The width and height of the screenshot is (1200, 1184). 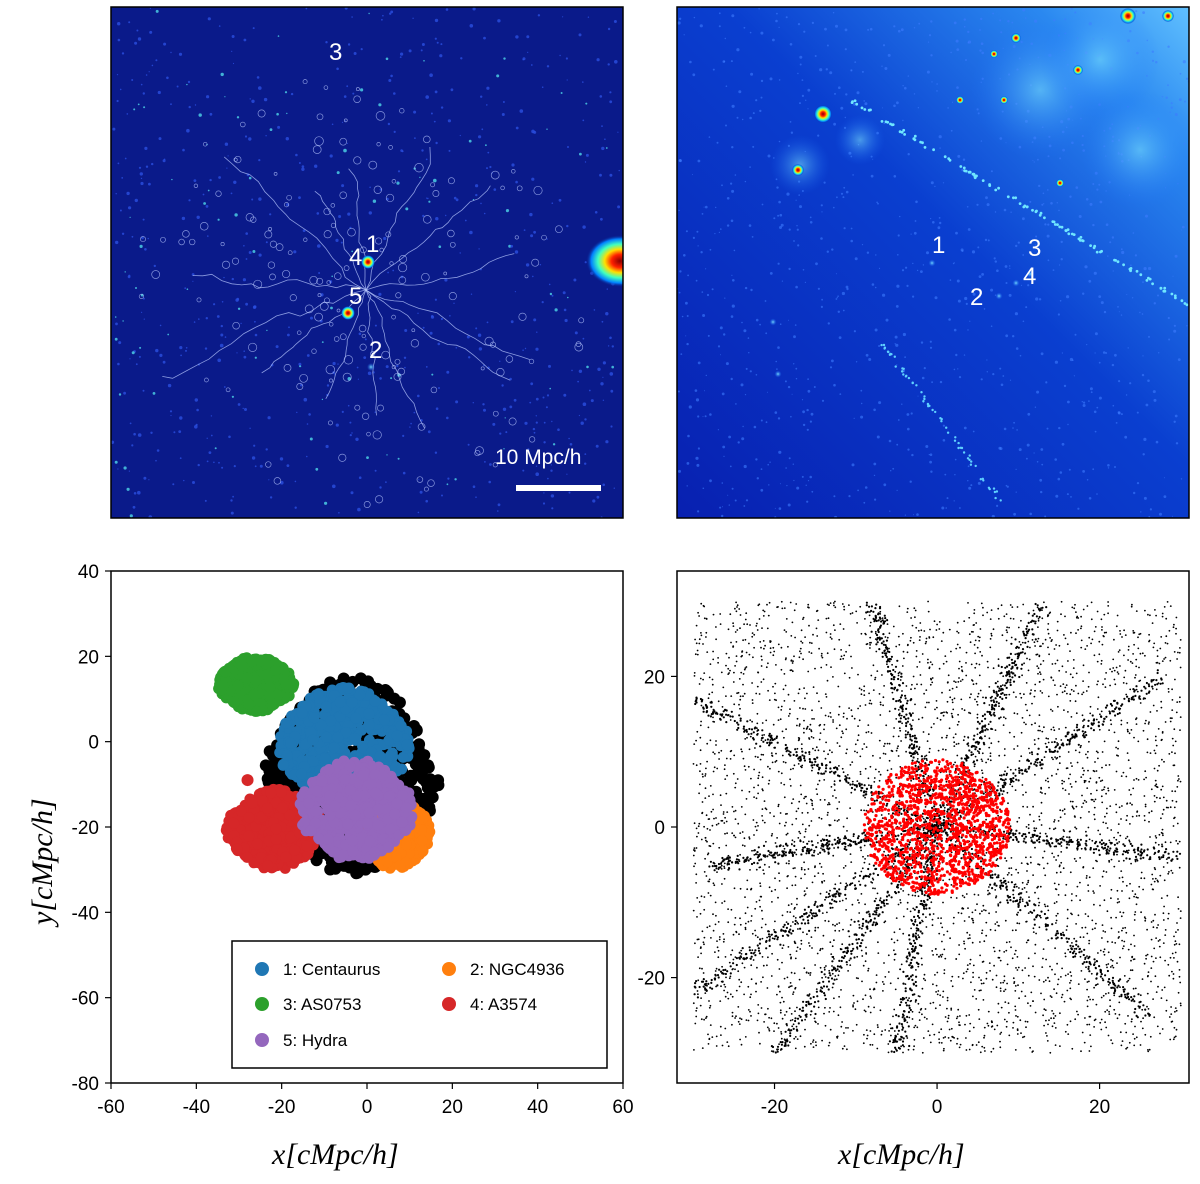 I want to click on halo-peak, so click(x=1060, y=183).